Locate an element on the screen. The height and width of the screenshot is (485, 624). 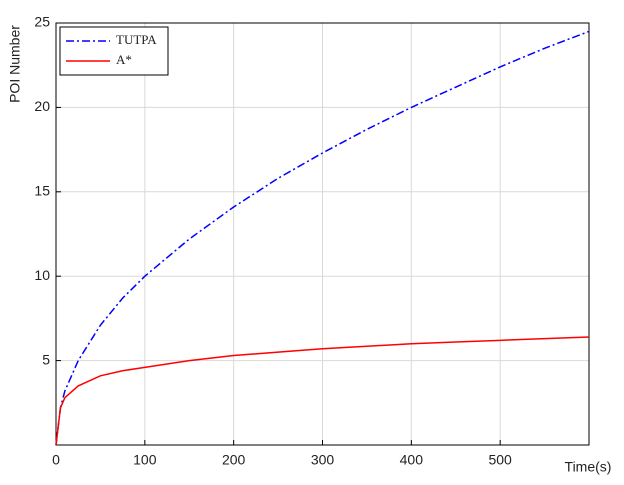
legend-box is located at coordinates (114, 51).